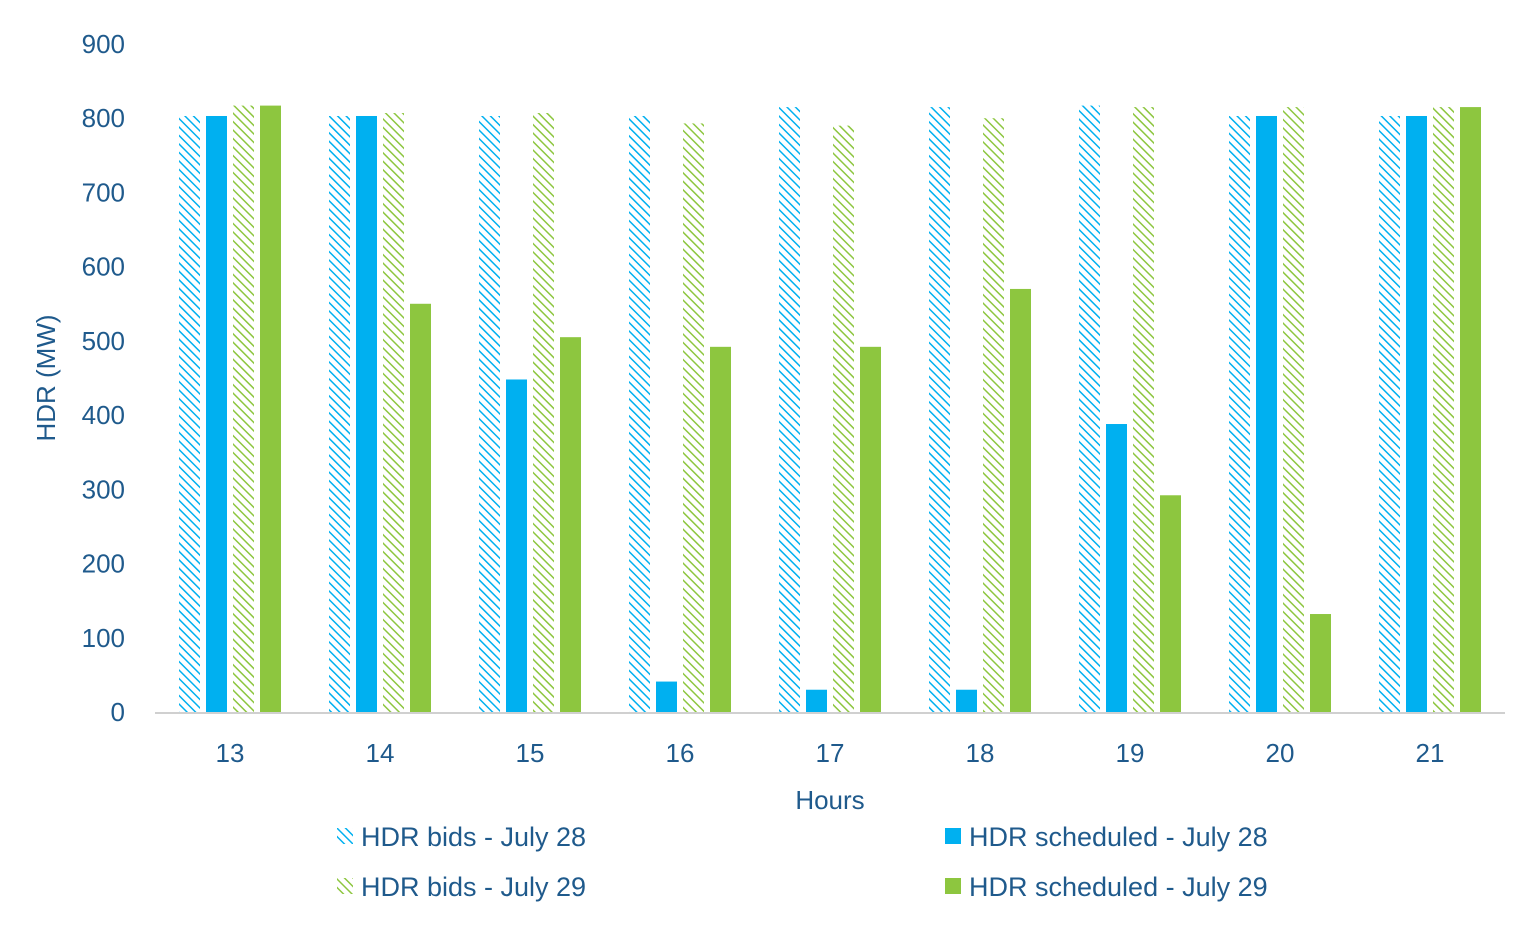  What do you see at coordinates (103, 118) in the screenshot?
I see `y-tick-label: 800` at bounding box center [103, 118].